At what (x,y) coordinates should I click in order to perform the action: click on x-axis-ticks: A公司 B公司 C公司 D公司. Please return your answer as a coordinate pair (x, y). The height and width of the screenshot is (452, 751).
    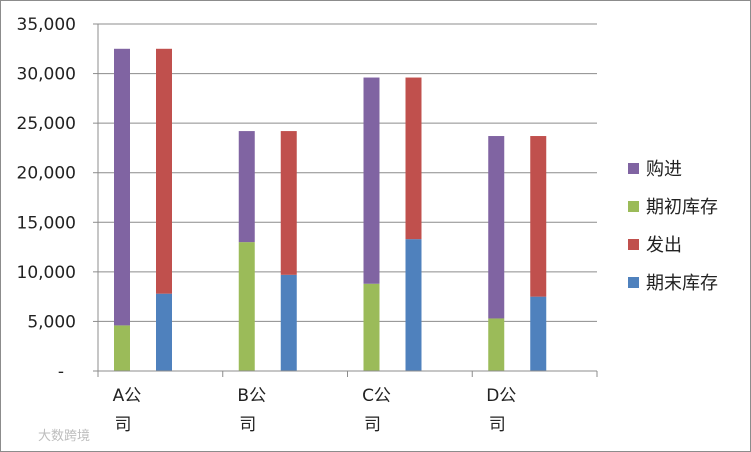
    Looking at the image, I should click on (347, 403).